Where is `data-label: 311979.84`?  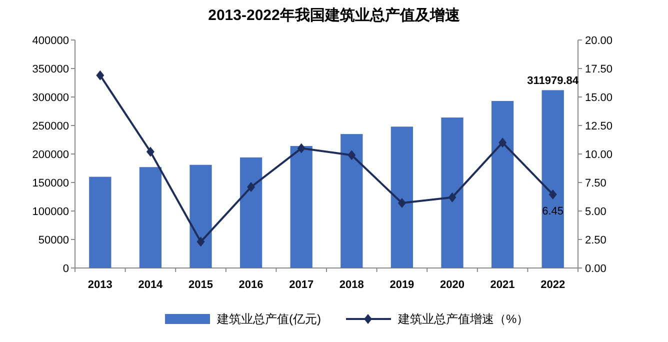 data-label: 311979.84 is located at coordinates (553, 81).